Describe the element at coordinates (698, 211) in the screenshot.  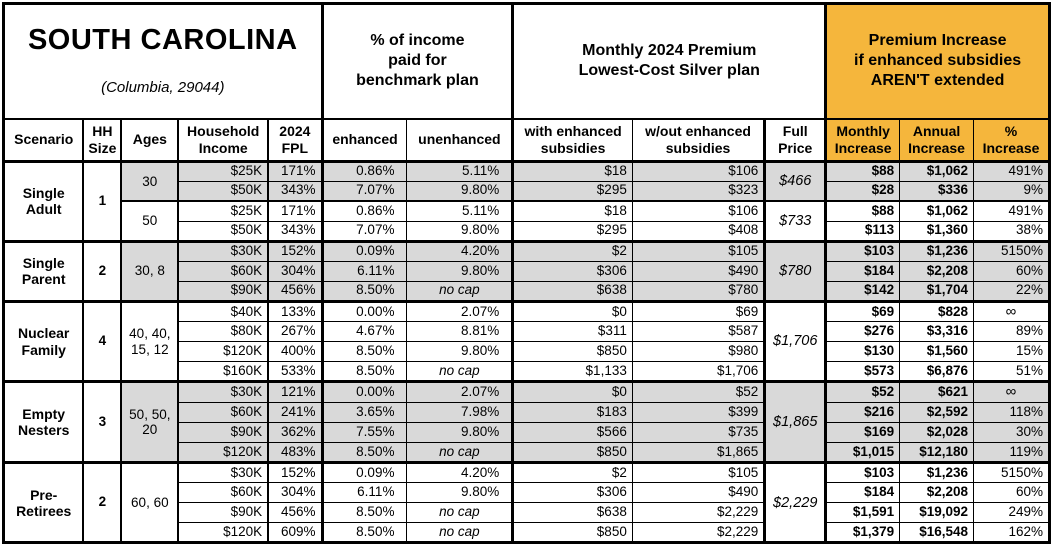
I see `cell-without-subsidies: $106` at that location.